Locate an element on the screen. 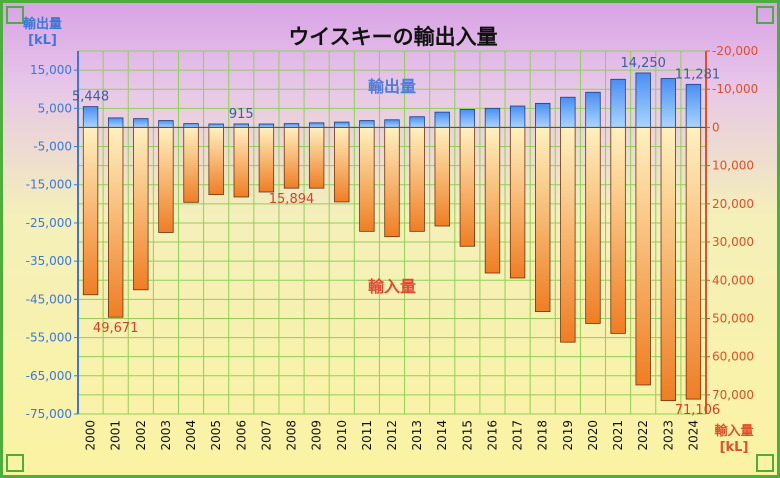 The width and height of the screenshot is (780, 478). x-axis-category-label: 2001 is located at coordinates (116, 435).